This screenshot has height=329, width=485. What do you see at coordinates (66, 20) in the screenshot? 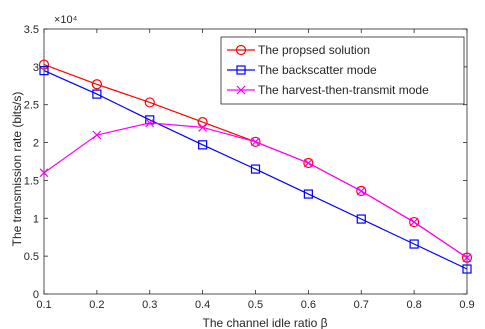
I see `y-axis-exponent: ×10⁴` at bounding box center [66, 20].